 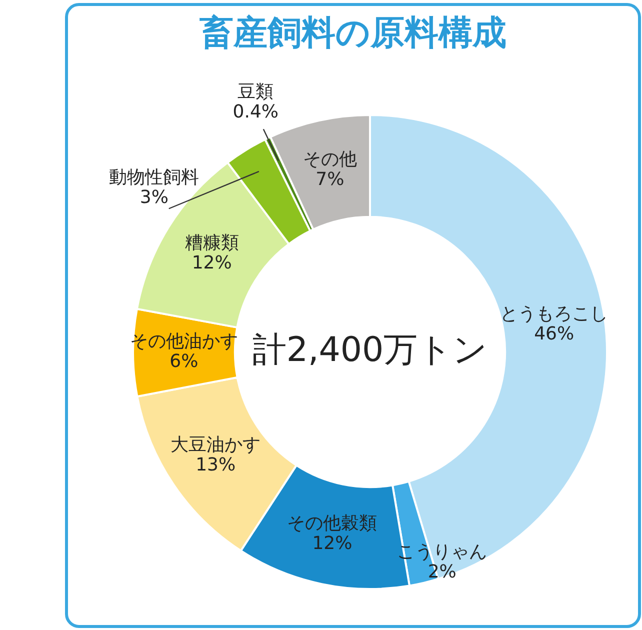 I want to click on data-label: 7%, so click(x=330, y=179).